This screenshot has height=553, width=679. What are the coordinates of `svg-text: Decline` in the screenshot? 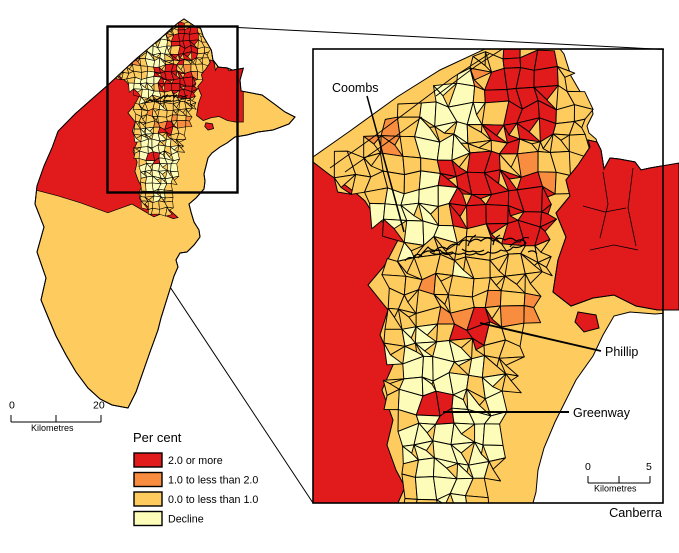 It's located at (186, 520).